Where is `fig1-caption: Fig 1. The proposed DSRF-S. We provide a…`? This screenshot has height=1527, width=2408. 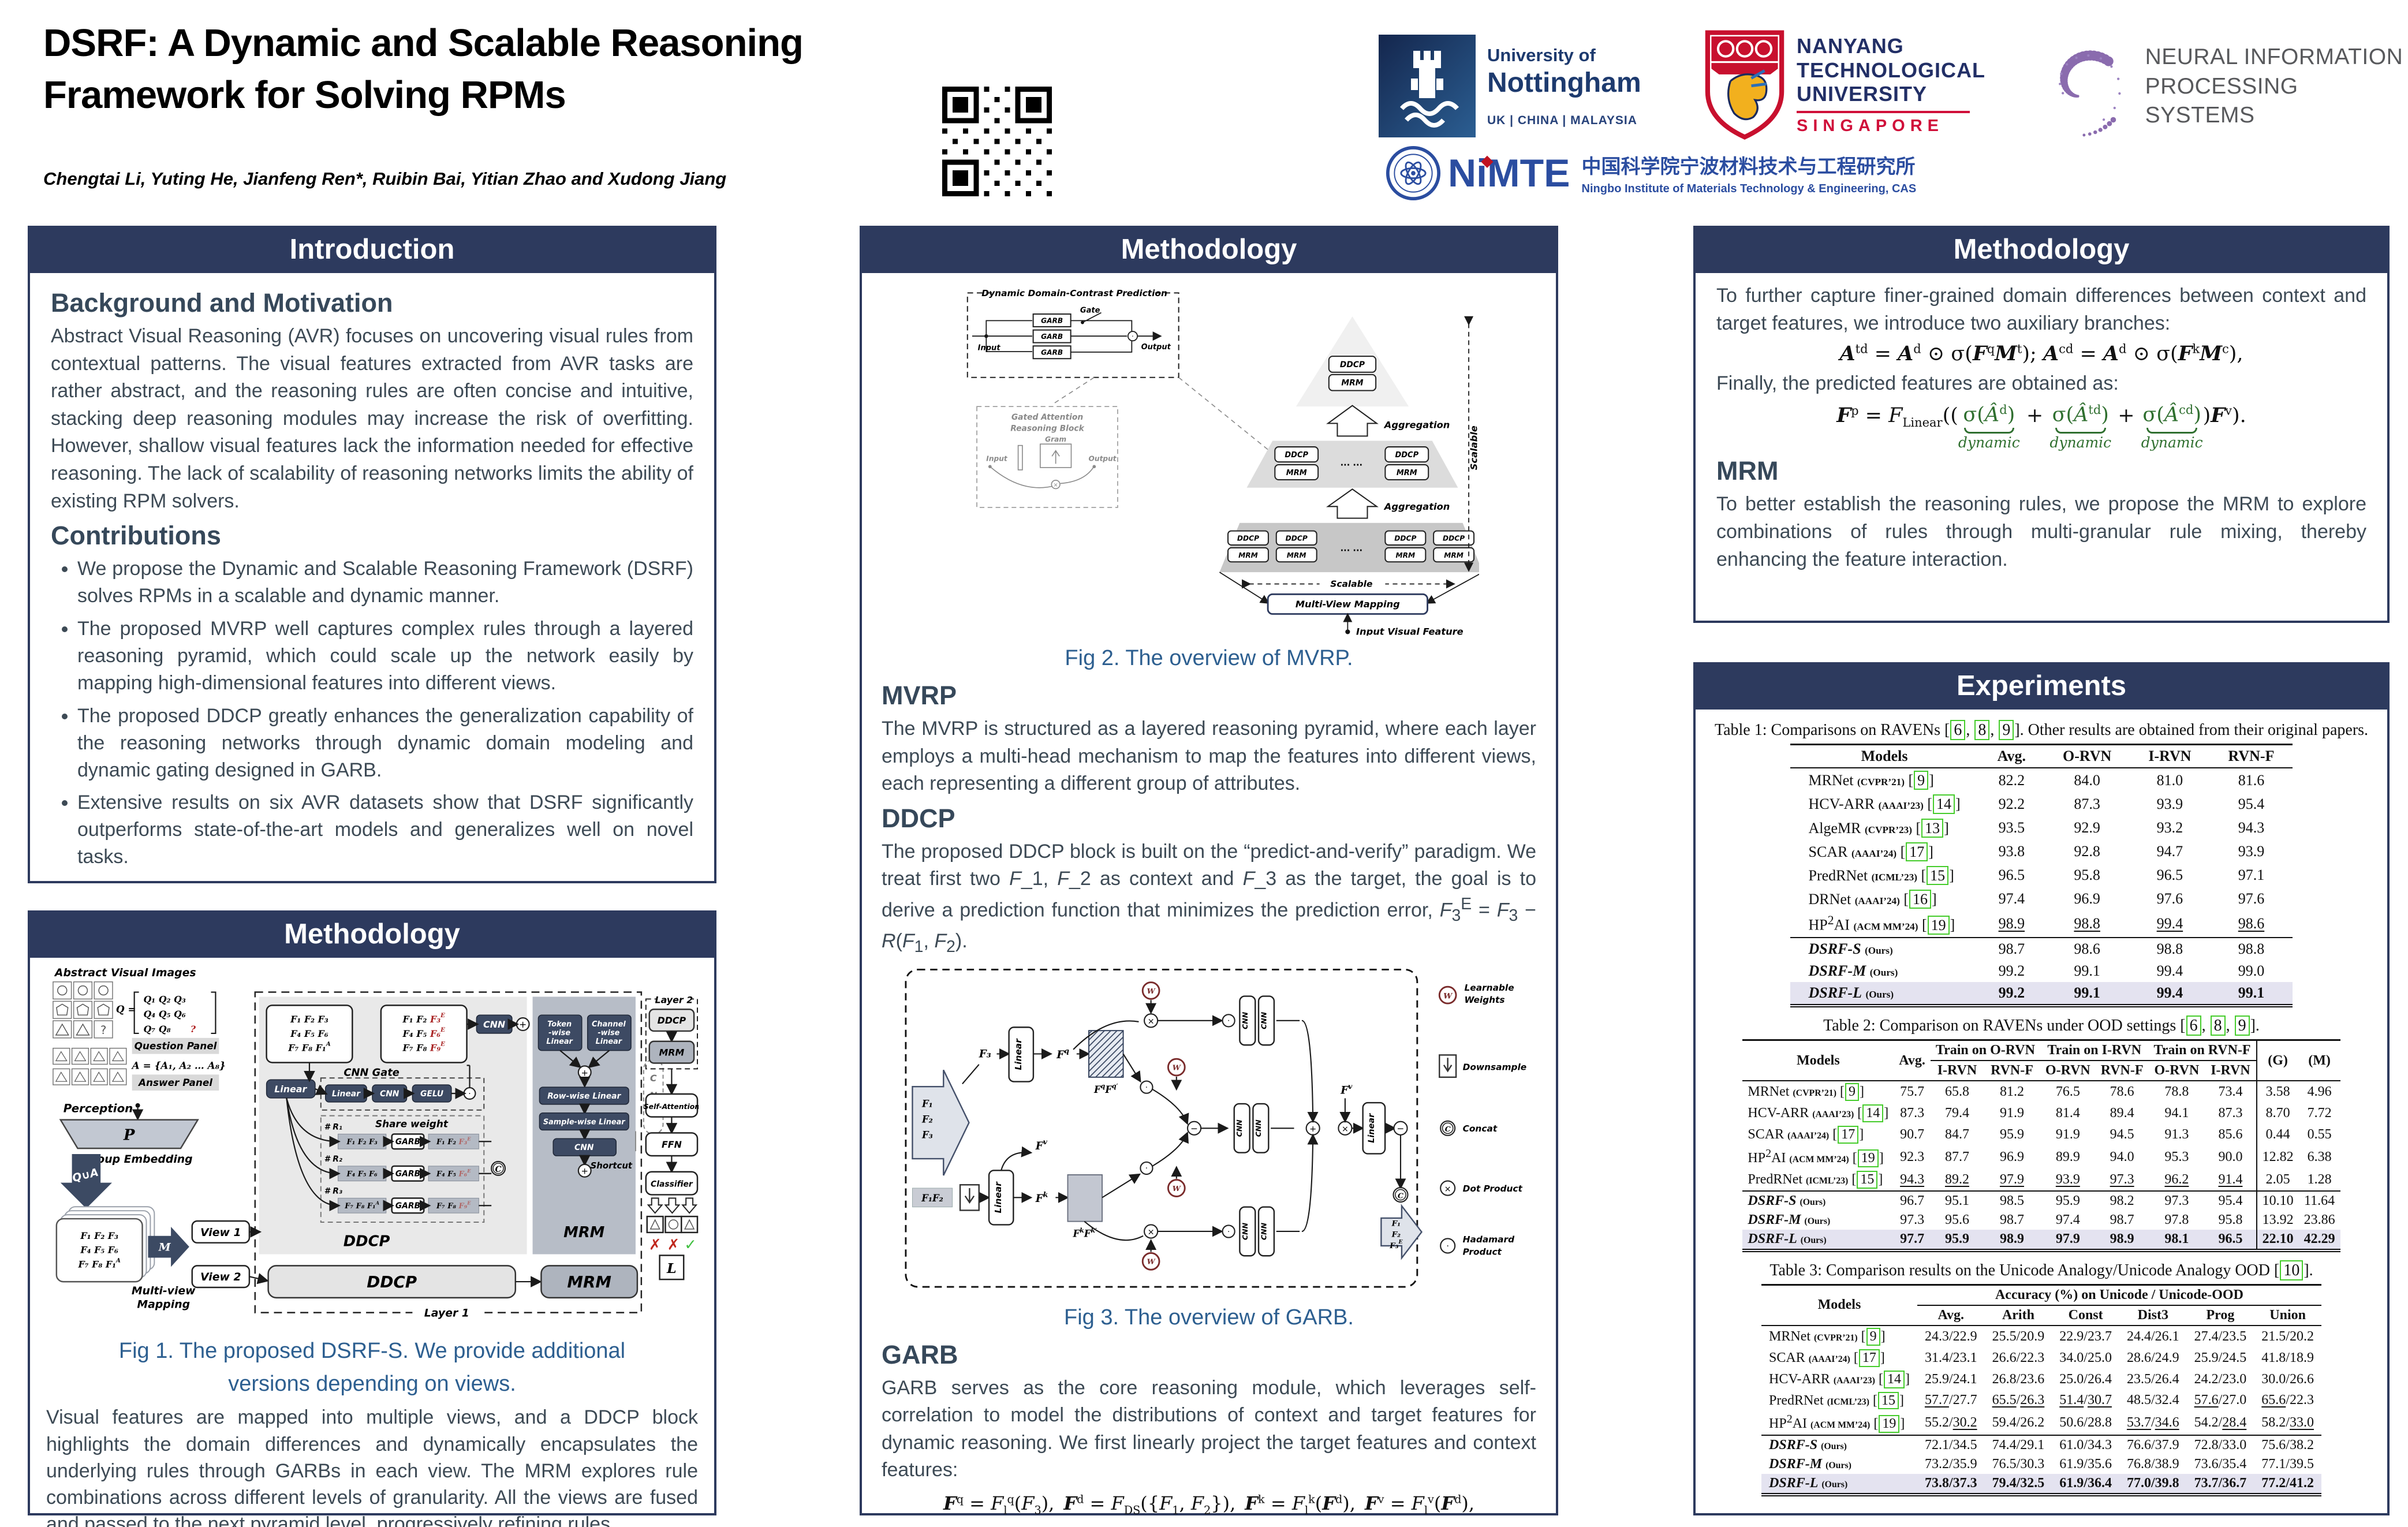 fig1-caption: Fig 1. The proposed DSRF-S. We provide a… is located at coordinates (372, 1368).